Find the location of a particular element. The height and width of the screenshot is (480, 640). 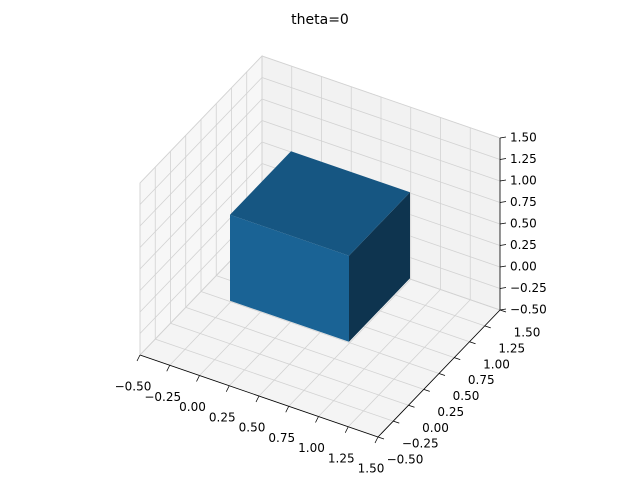

x-tick-label: 0.50 is located at coordinates (252, 428).